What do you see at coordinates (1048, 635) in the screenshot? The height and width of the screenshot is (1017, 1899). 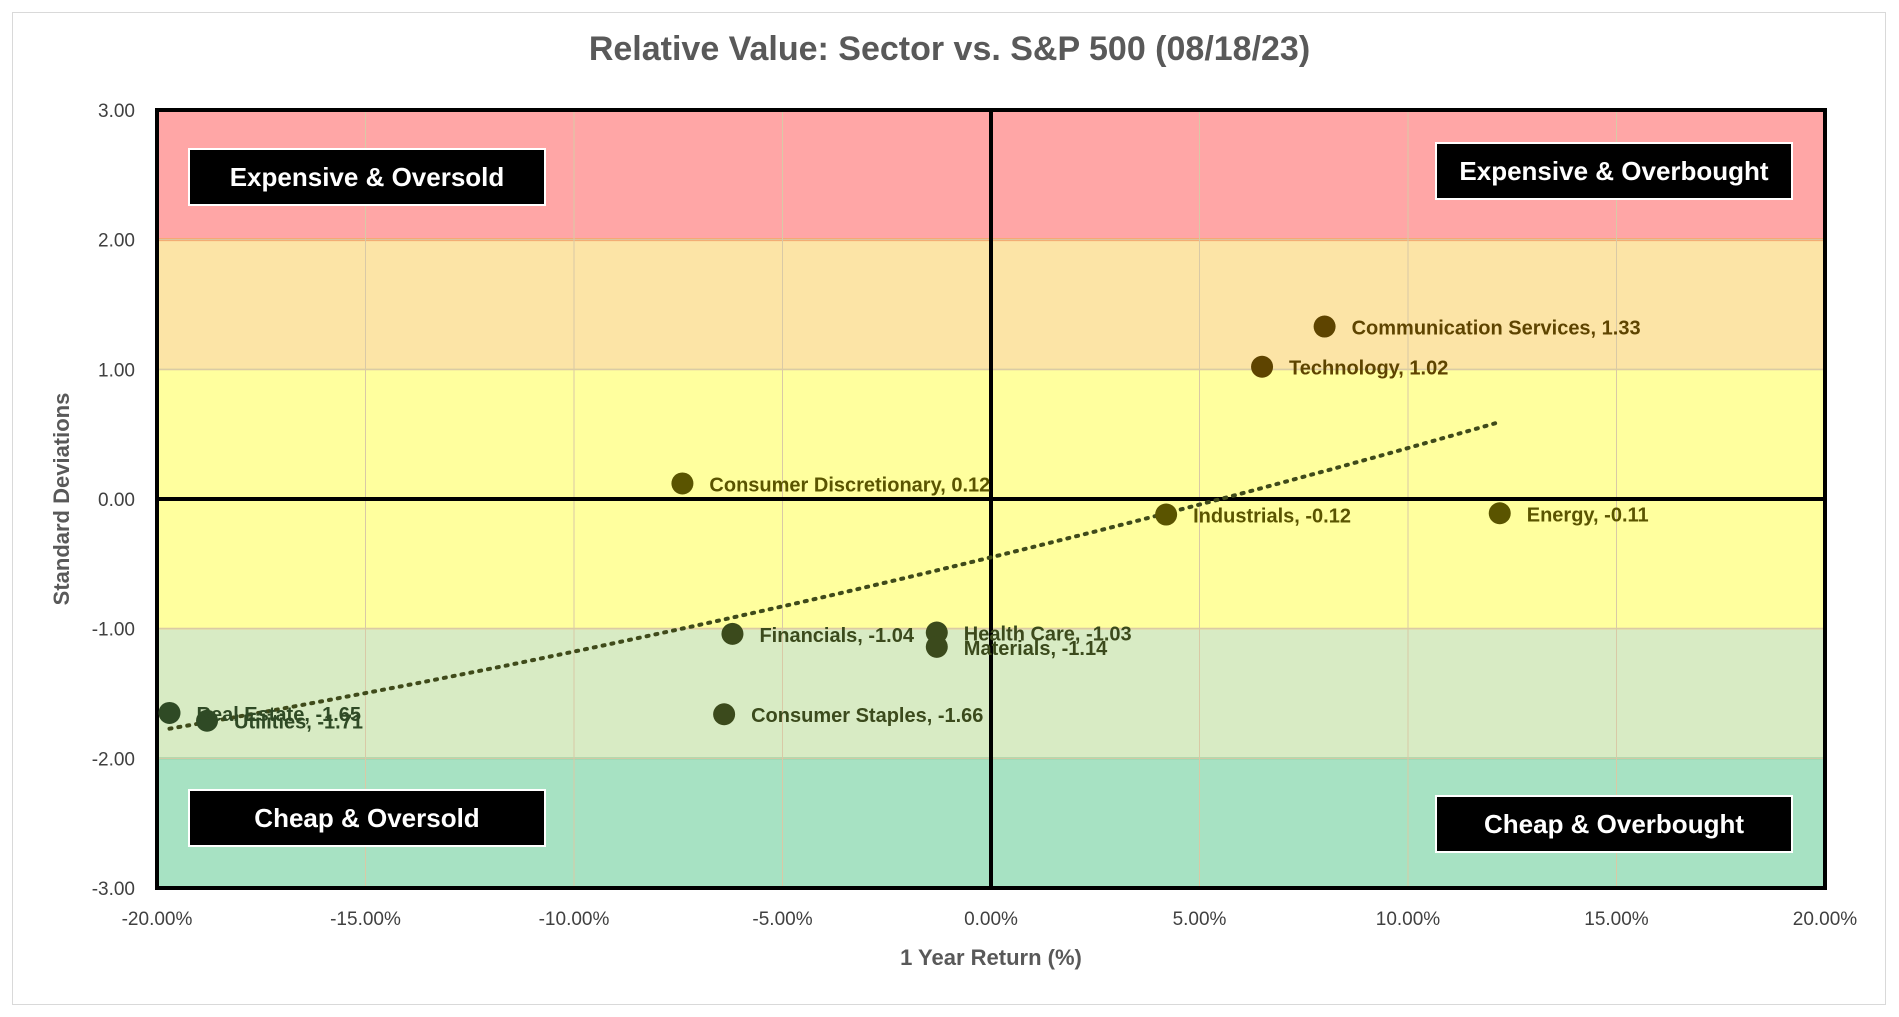 I see `data-label-6: Health Care, -1.03` at bounding box center [1048, 635].